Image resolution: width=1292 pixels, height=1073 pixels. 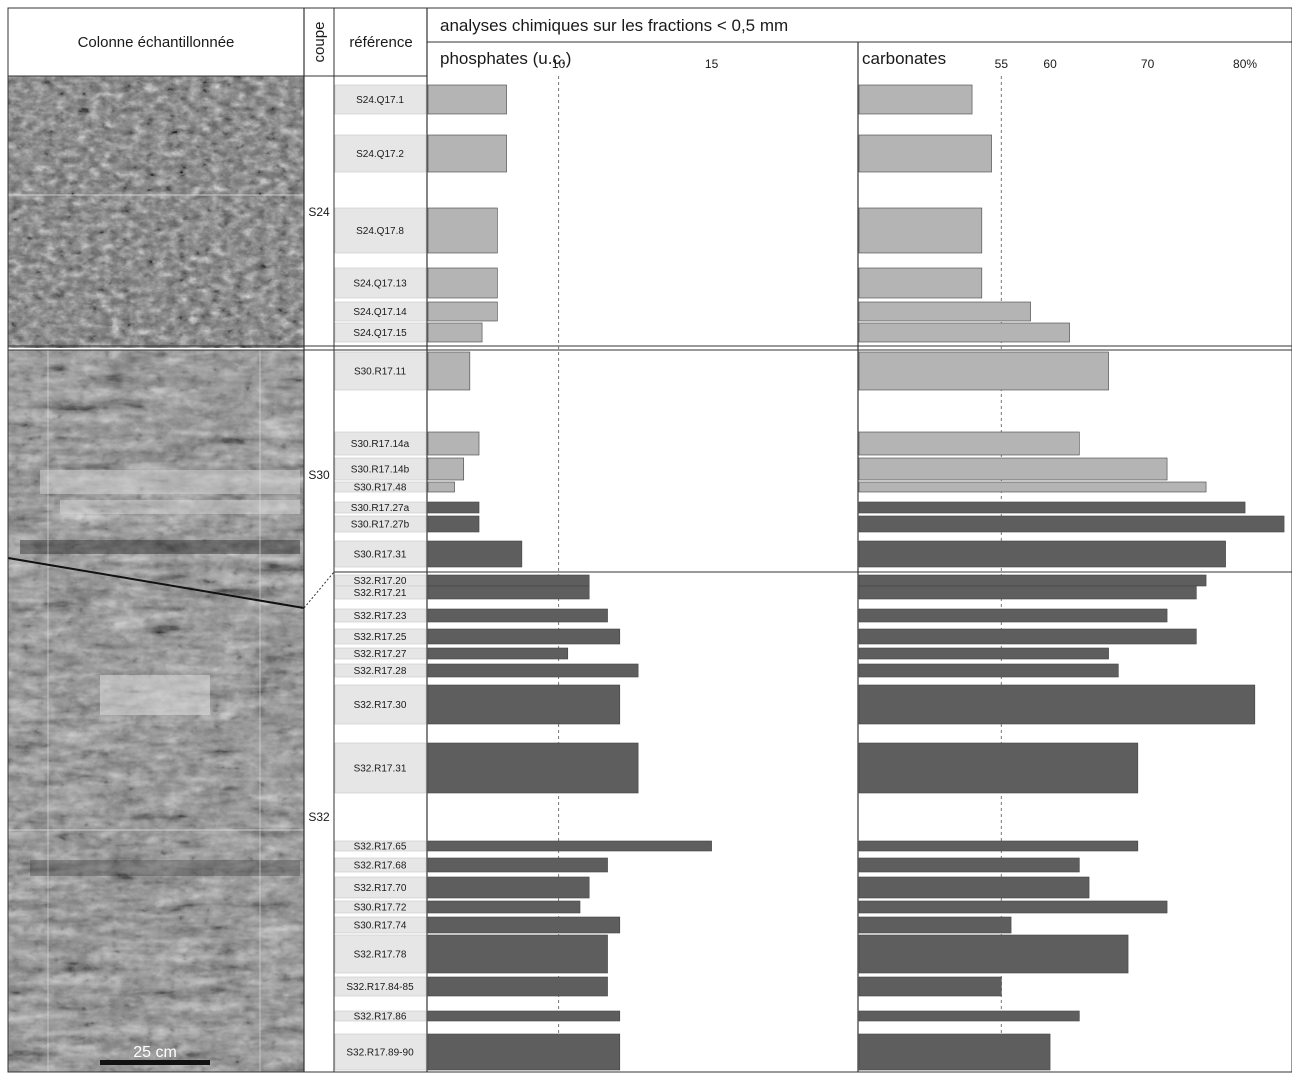 I want to click on reference-label: S32.R17.65, so click(x=380, y=847).